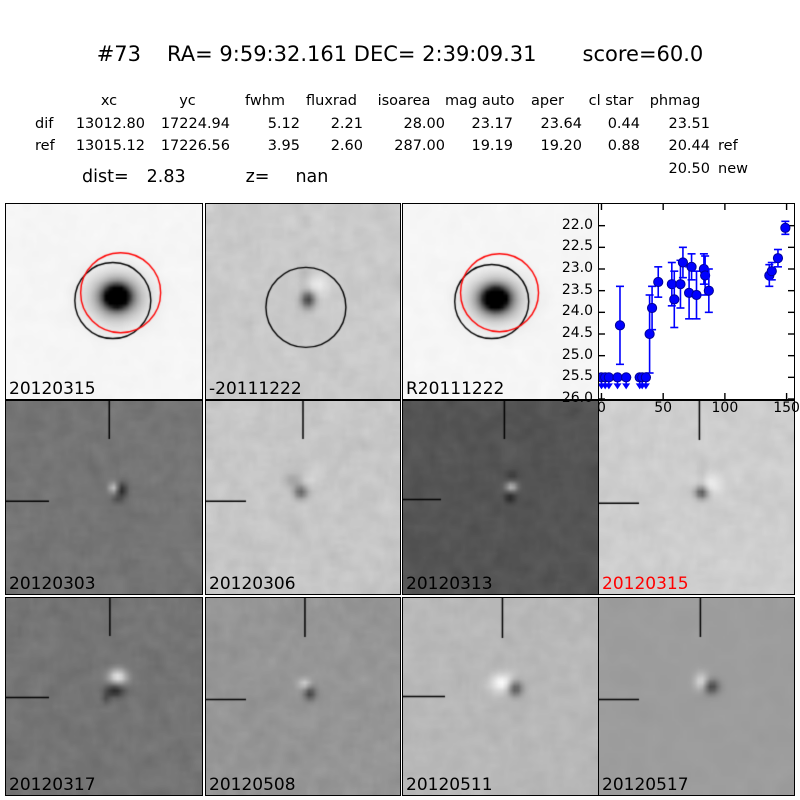 The image size is (800, 800). I want to click on cell-xc: 13015.12, so click(110, 146).